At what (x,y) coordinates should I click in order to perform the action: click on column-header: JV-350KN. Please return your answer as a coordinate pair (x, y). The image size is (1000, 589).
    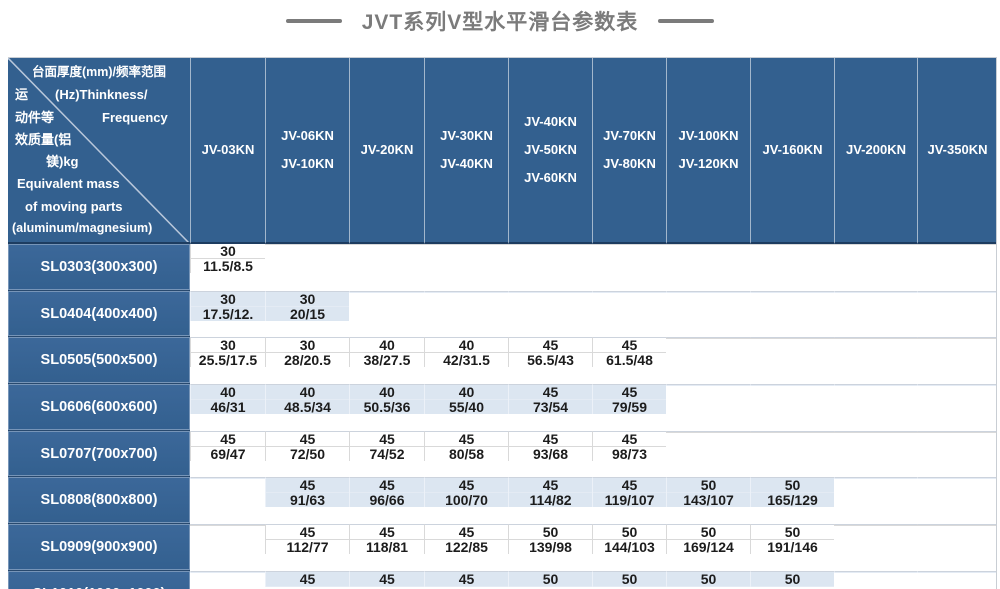
    Looking at the image, I should click on (956, 151).